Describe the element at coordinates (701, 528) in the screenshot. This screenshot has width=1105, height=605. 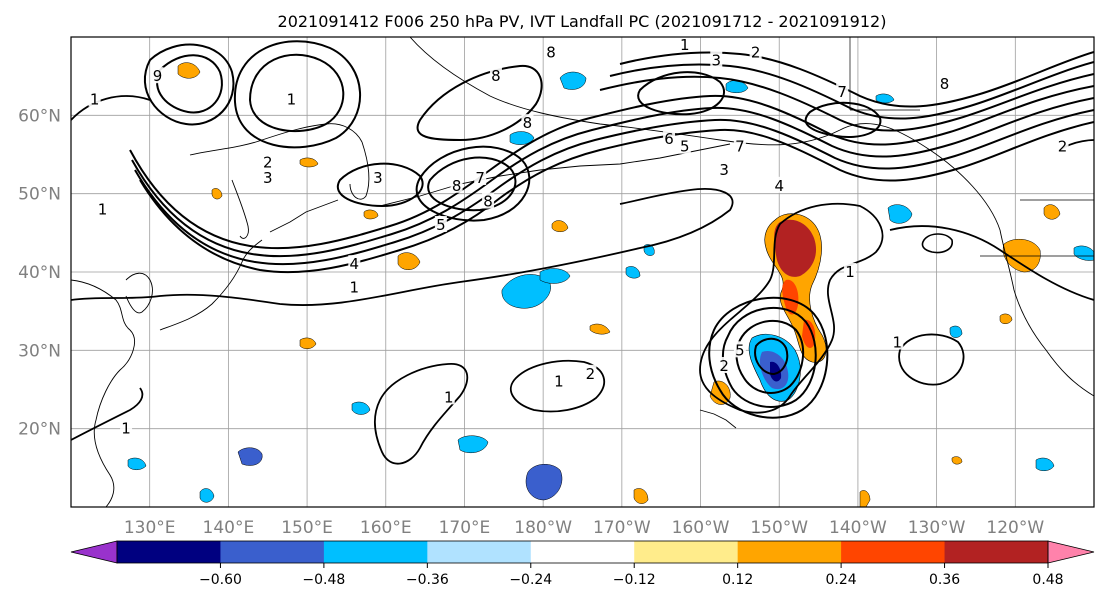
I see `longitude-label: 160°W` at that location.